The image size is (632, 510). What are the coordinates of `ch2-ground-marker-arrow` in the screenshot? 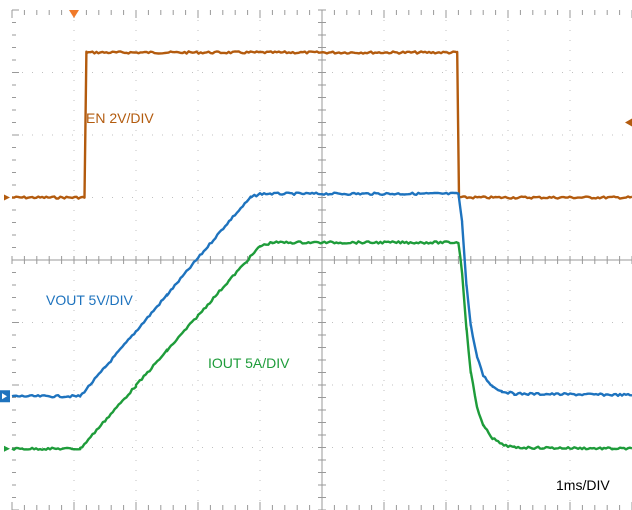 It's located at (4, 396).